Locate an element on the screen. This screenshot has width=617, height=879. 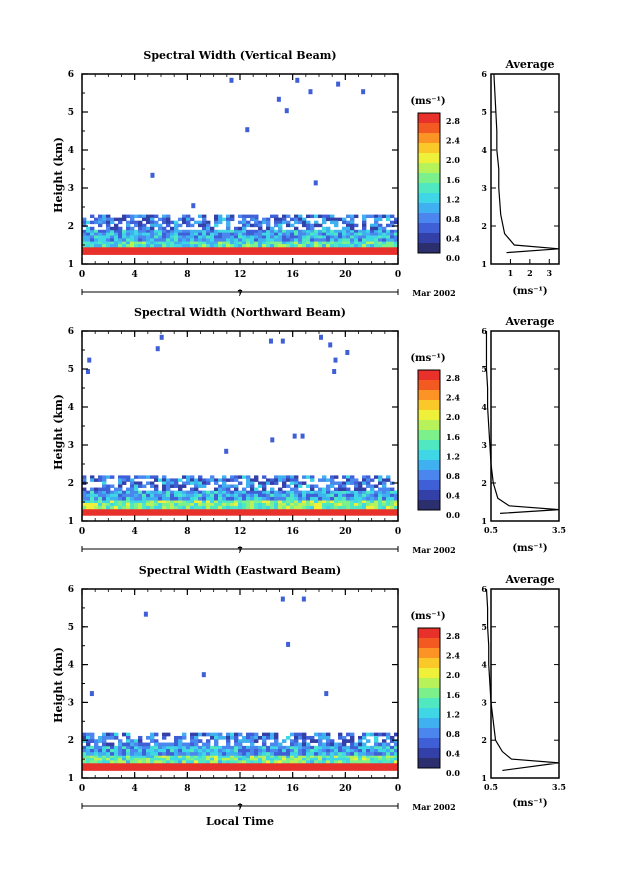
colorbar-segment is located at coordinates (429, 405).